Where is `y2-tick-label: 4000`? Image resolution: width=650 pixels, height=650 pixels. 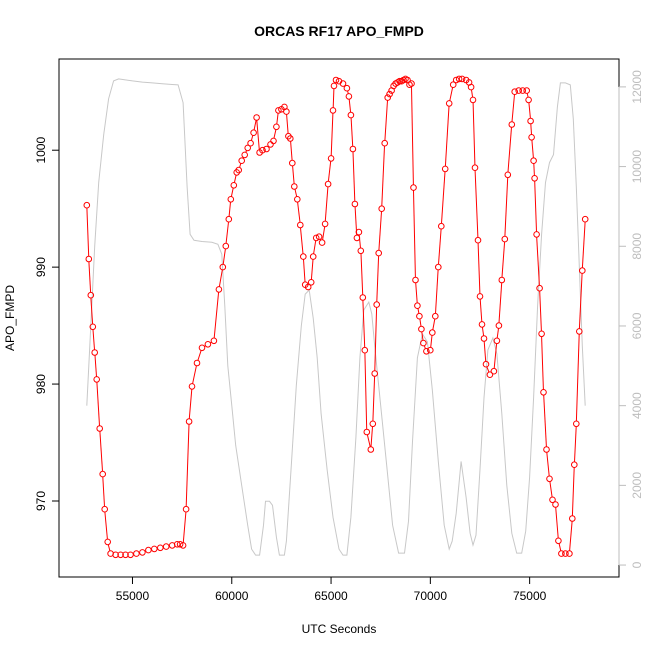 y2-tick-label: 4000 is located at coordinates (637, 405).